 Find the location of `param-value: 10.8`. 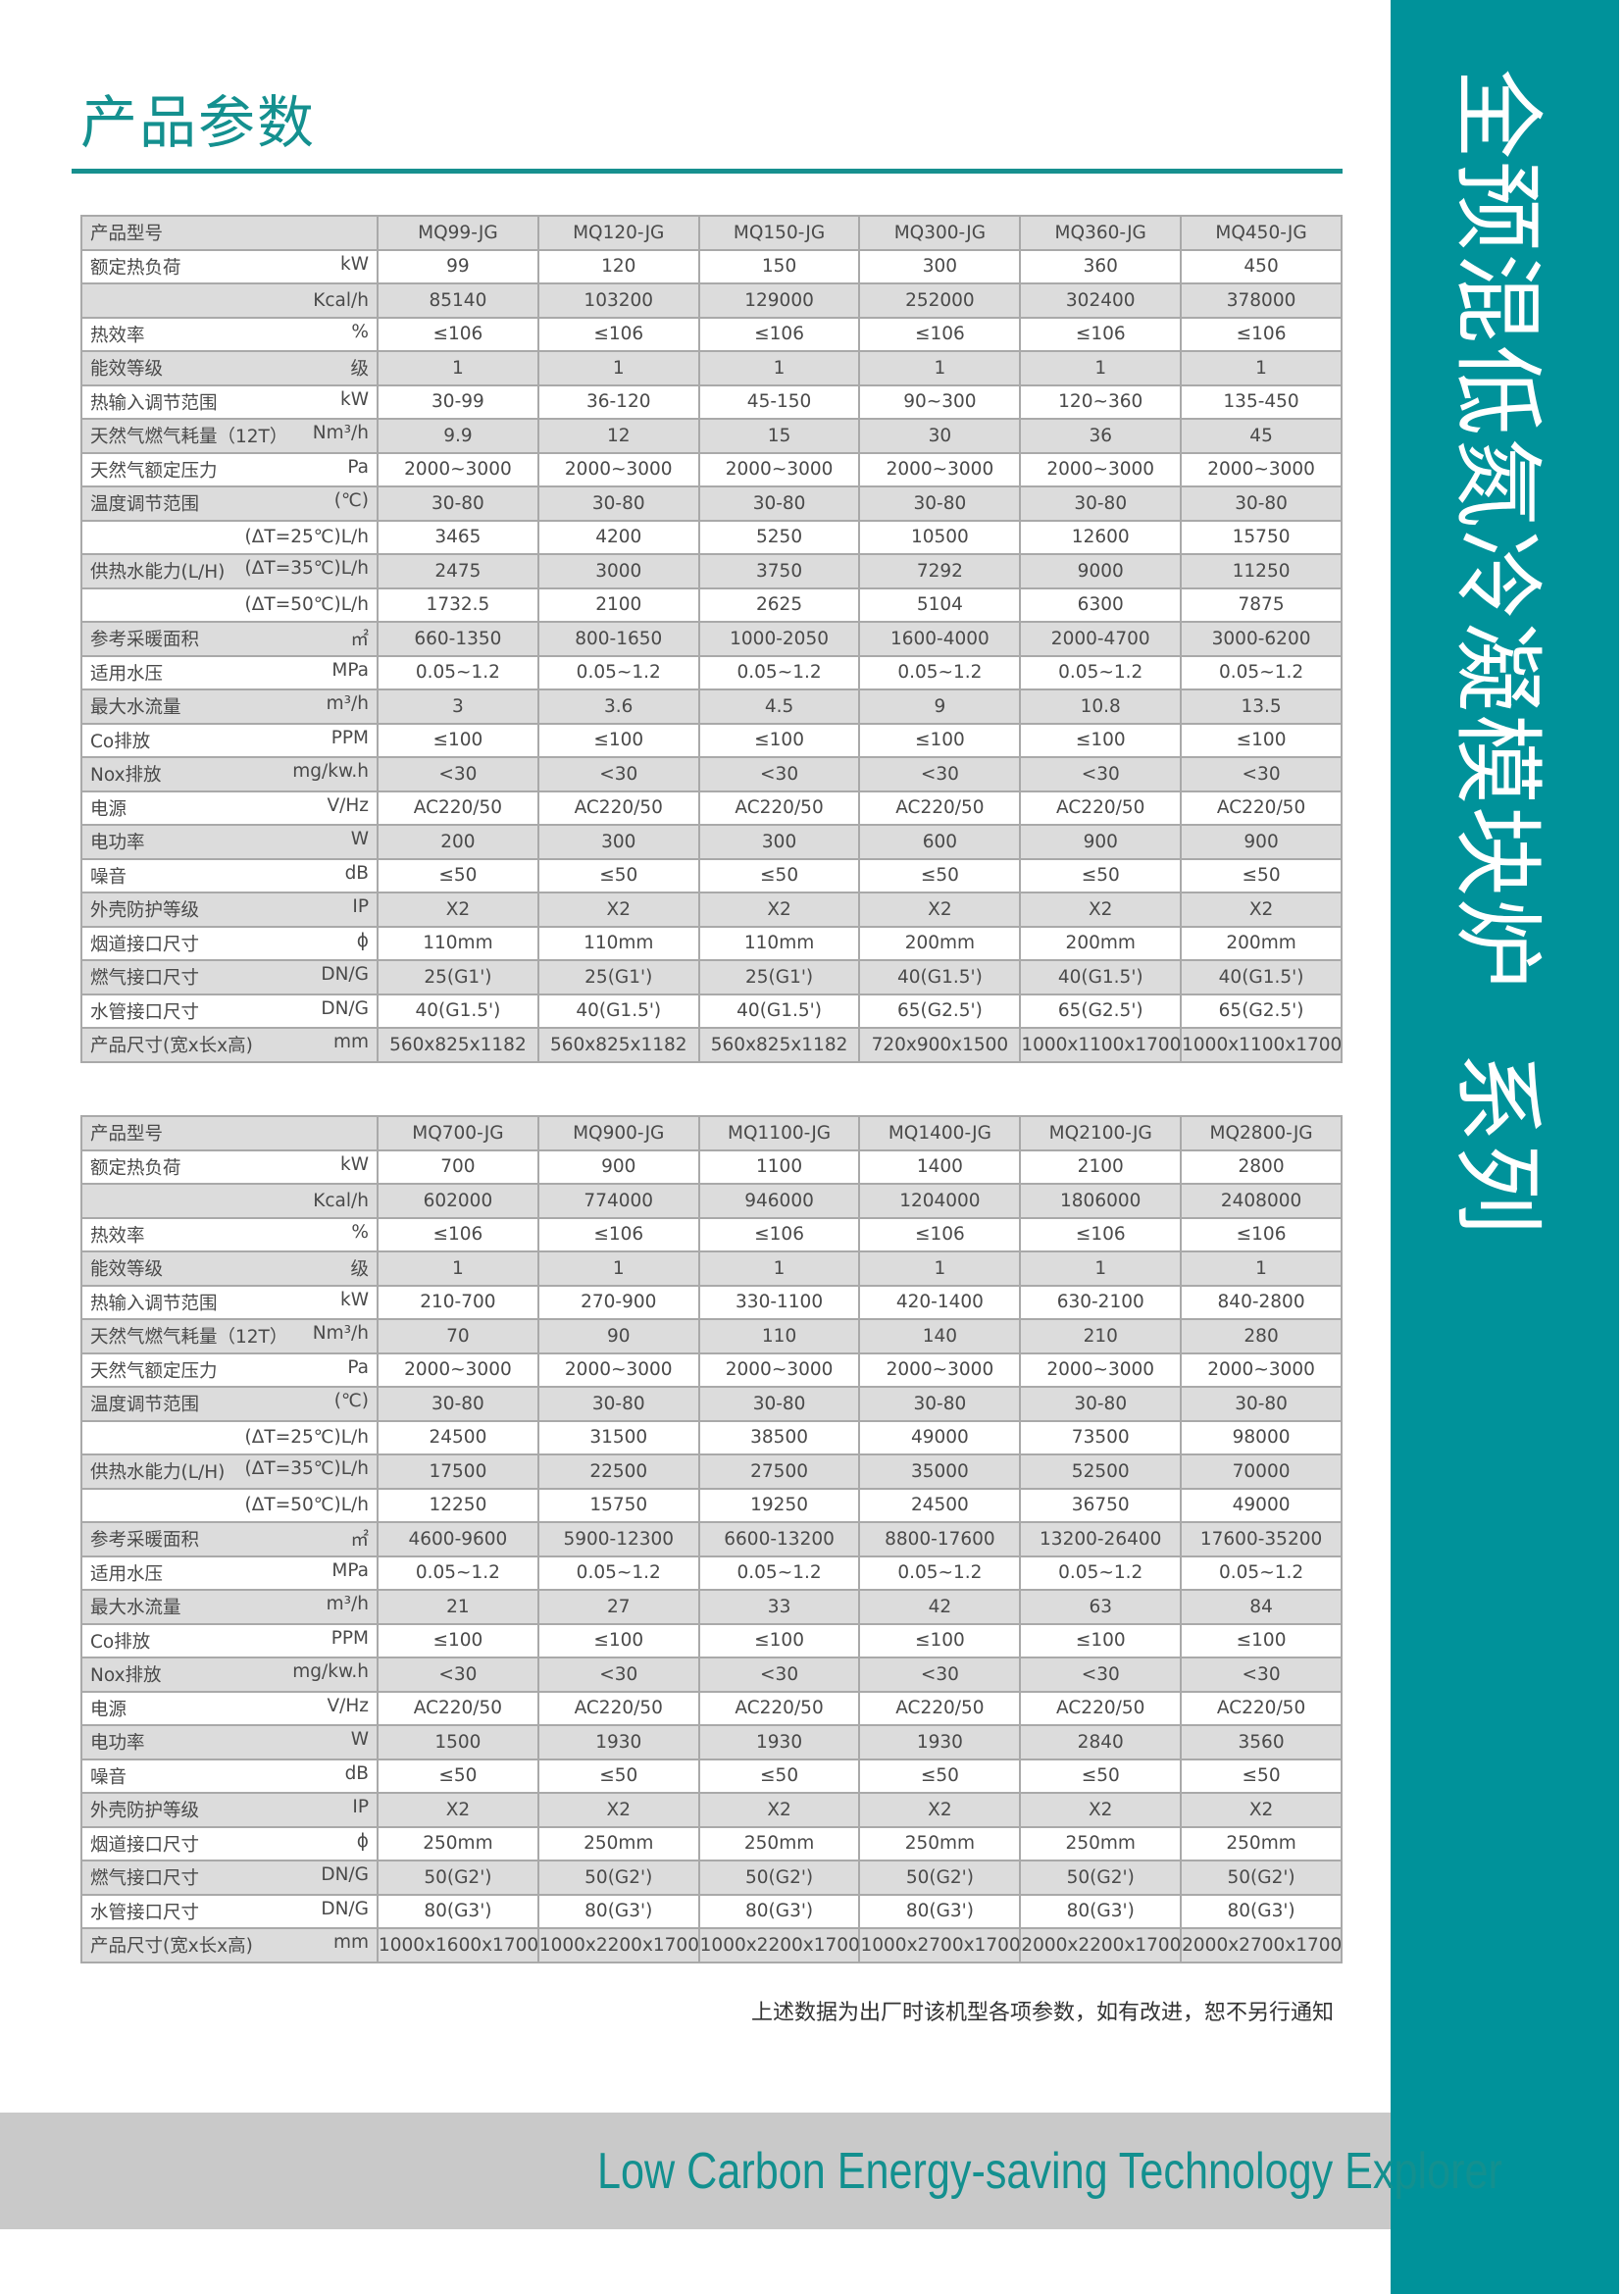

param-value: 10.8 is located at coordinates (1101, 706).